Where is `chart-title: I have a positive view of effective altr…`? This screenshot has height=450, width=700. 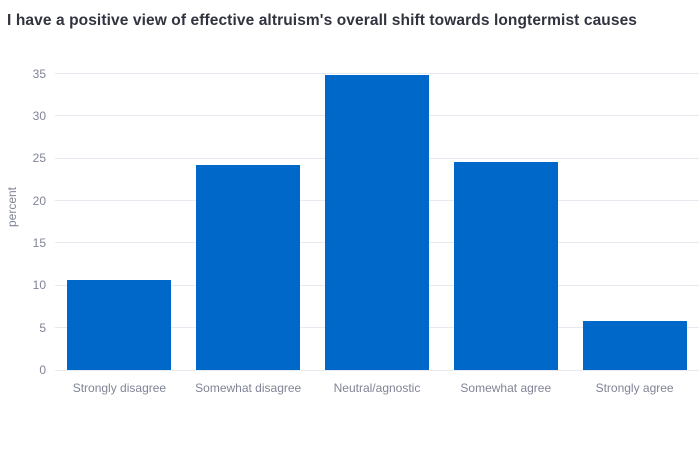
chart-title: I have a positive view of effective altr… is located at coordinates (322, 20).